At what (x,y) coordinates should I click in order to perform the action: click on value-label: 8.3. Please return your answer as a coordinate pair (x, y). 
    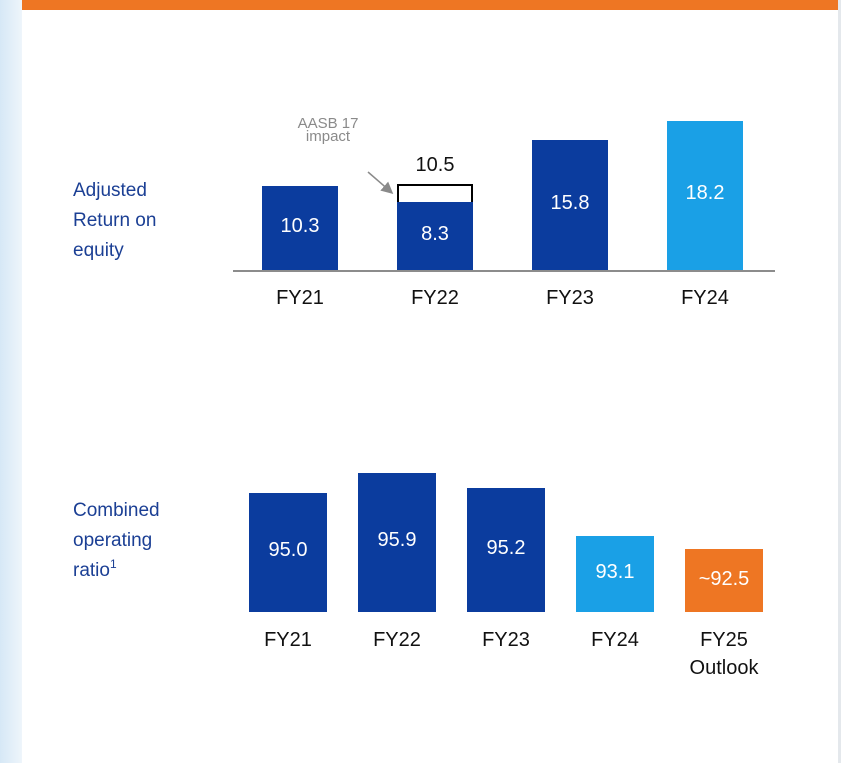
    Looking at the image, I should click on (435, 233).